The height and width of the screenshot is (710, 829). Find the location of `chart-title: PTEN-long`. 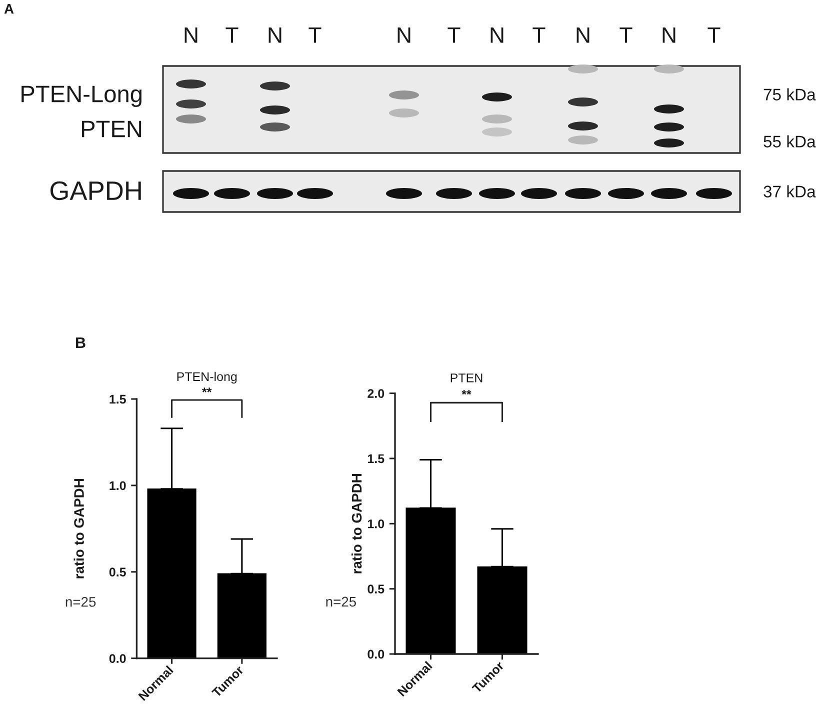

chart-title: PTEN-long is located at coordinates (207, 378).